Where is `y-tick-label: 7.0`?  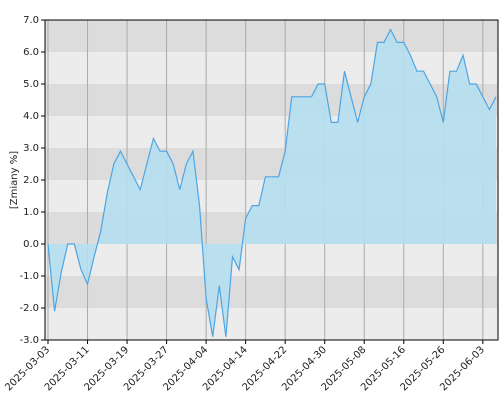 y-tick-label: 7.0 is located at coordinates (31, 20).